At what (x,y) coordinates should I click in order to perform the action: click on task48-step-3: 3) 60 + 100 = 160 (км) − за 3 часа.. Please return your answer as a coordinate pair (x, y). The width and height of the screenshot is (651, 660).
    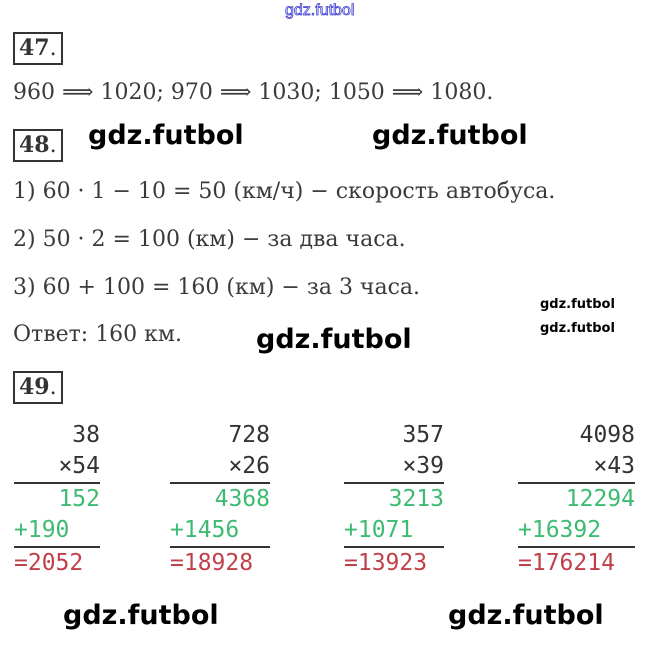
    Looking at the image, I should click on (217, 287).